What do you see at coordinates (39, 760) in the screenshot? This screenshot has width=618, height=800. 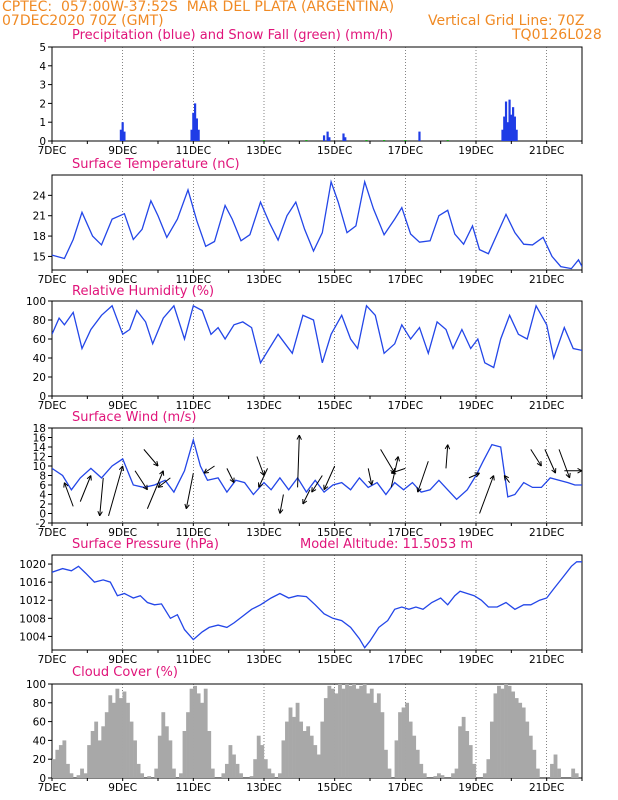 I see `y-tick-label: 20` at bounding box center [39, 760].